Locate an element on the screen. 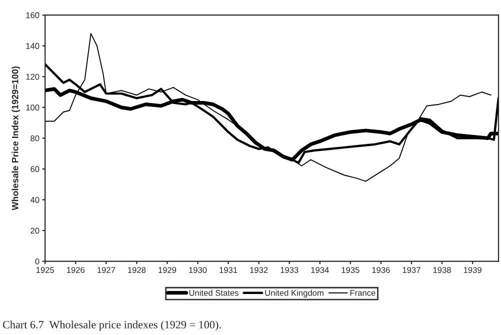 Image resolution: width=501 pixels, height=335 pixels. x-tick-label: 1939 is located at coordinates (473, 270).